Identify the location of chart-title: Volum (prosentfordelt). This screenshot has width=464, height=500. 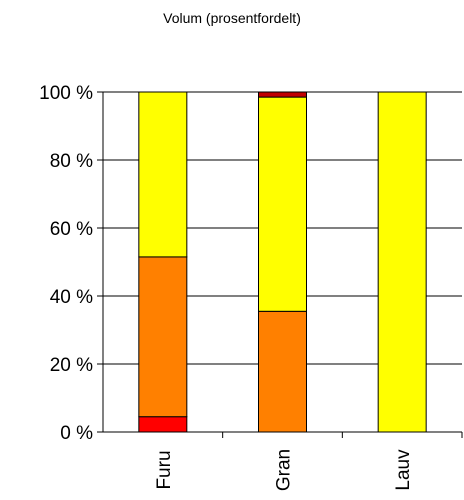
(232, 18).